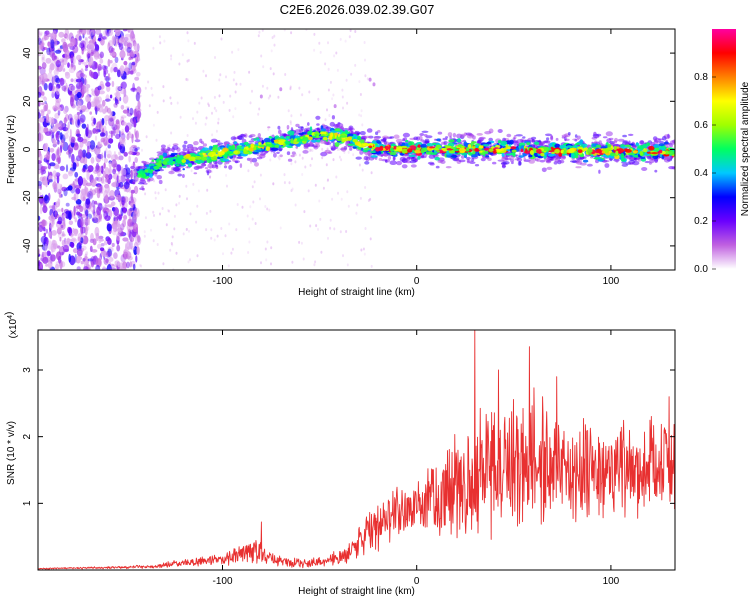 The image size is (750, 600). What do you see at coordinates (10, 317) in the screenshot?
I see `snr-y-scale-exponent: 4` at bounding box center [10, 317].